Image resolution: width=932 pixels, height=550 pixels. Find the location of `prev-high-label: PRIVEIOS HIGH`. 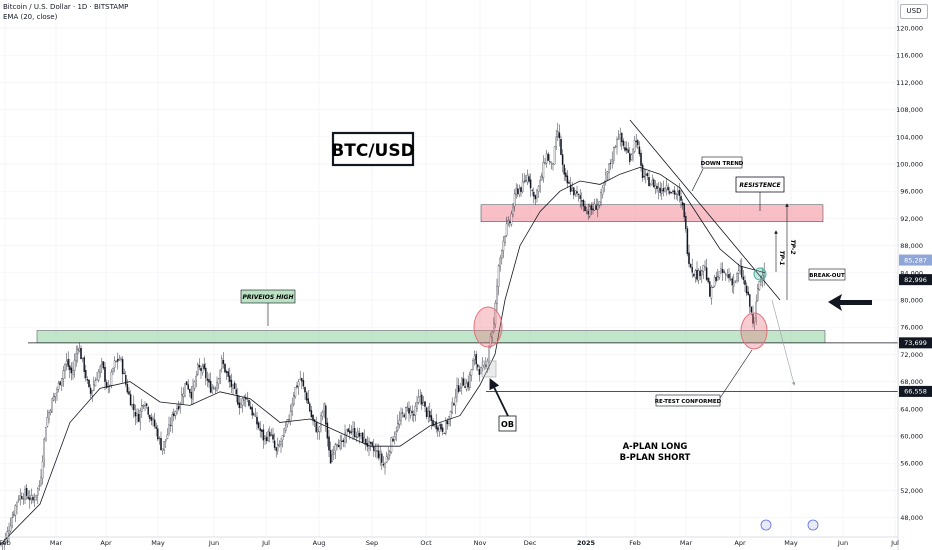

prev-high-label: PRIVEIOS HIGH is located at coordinates (268, 297).